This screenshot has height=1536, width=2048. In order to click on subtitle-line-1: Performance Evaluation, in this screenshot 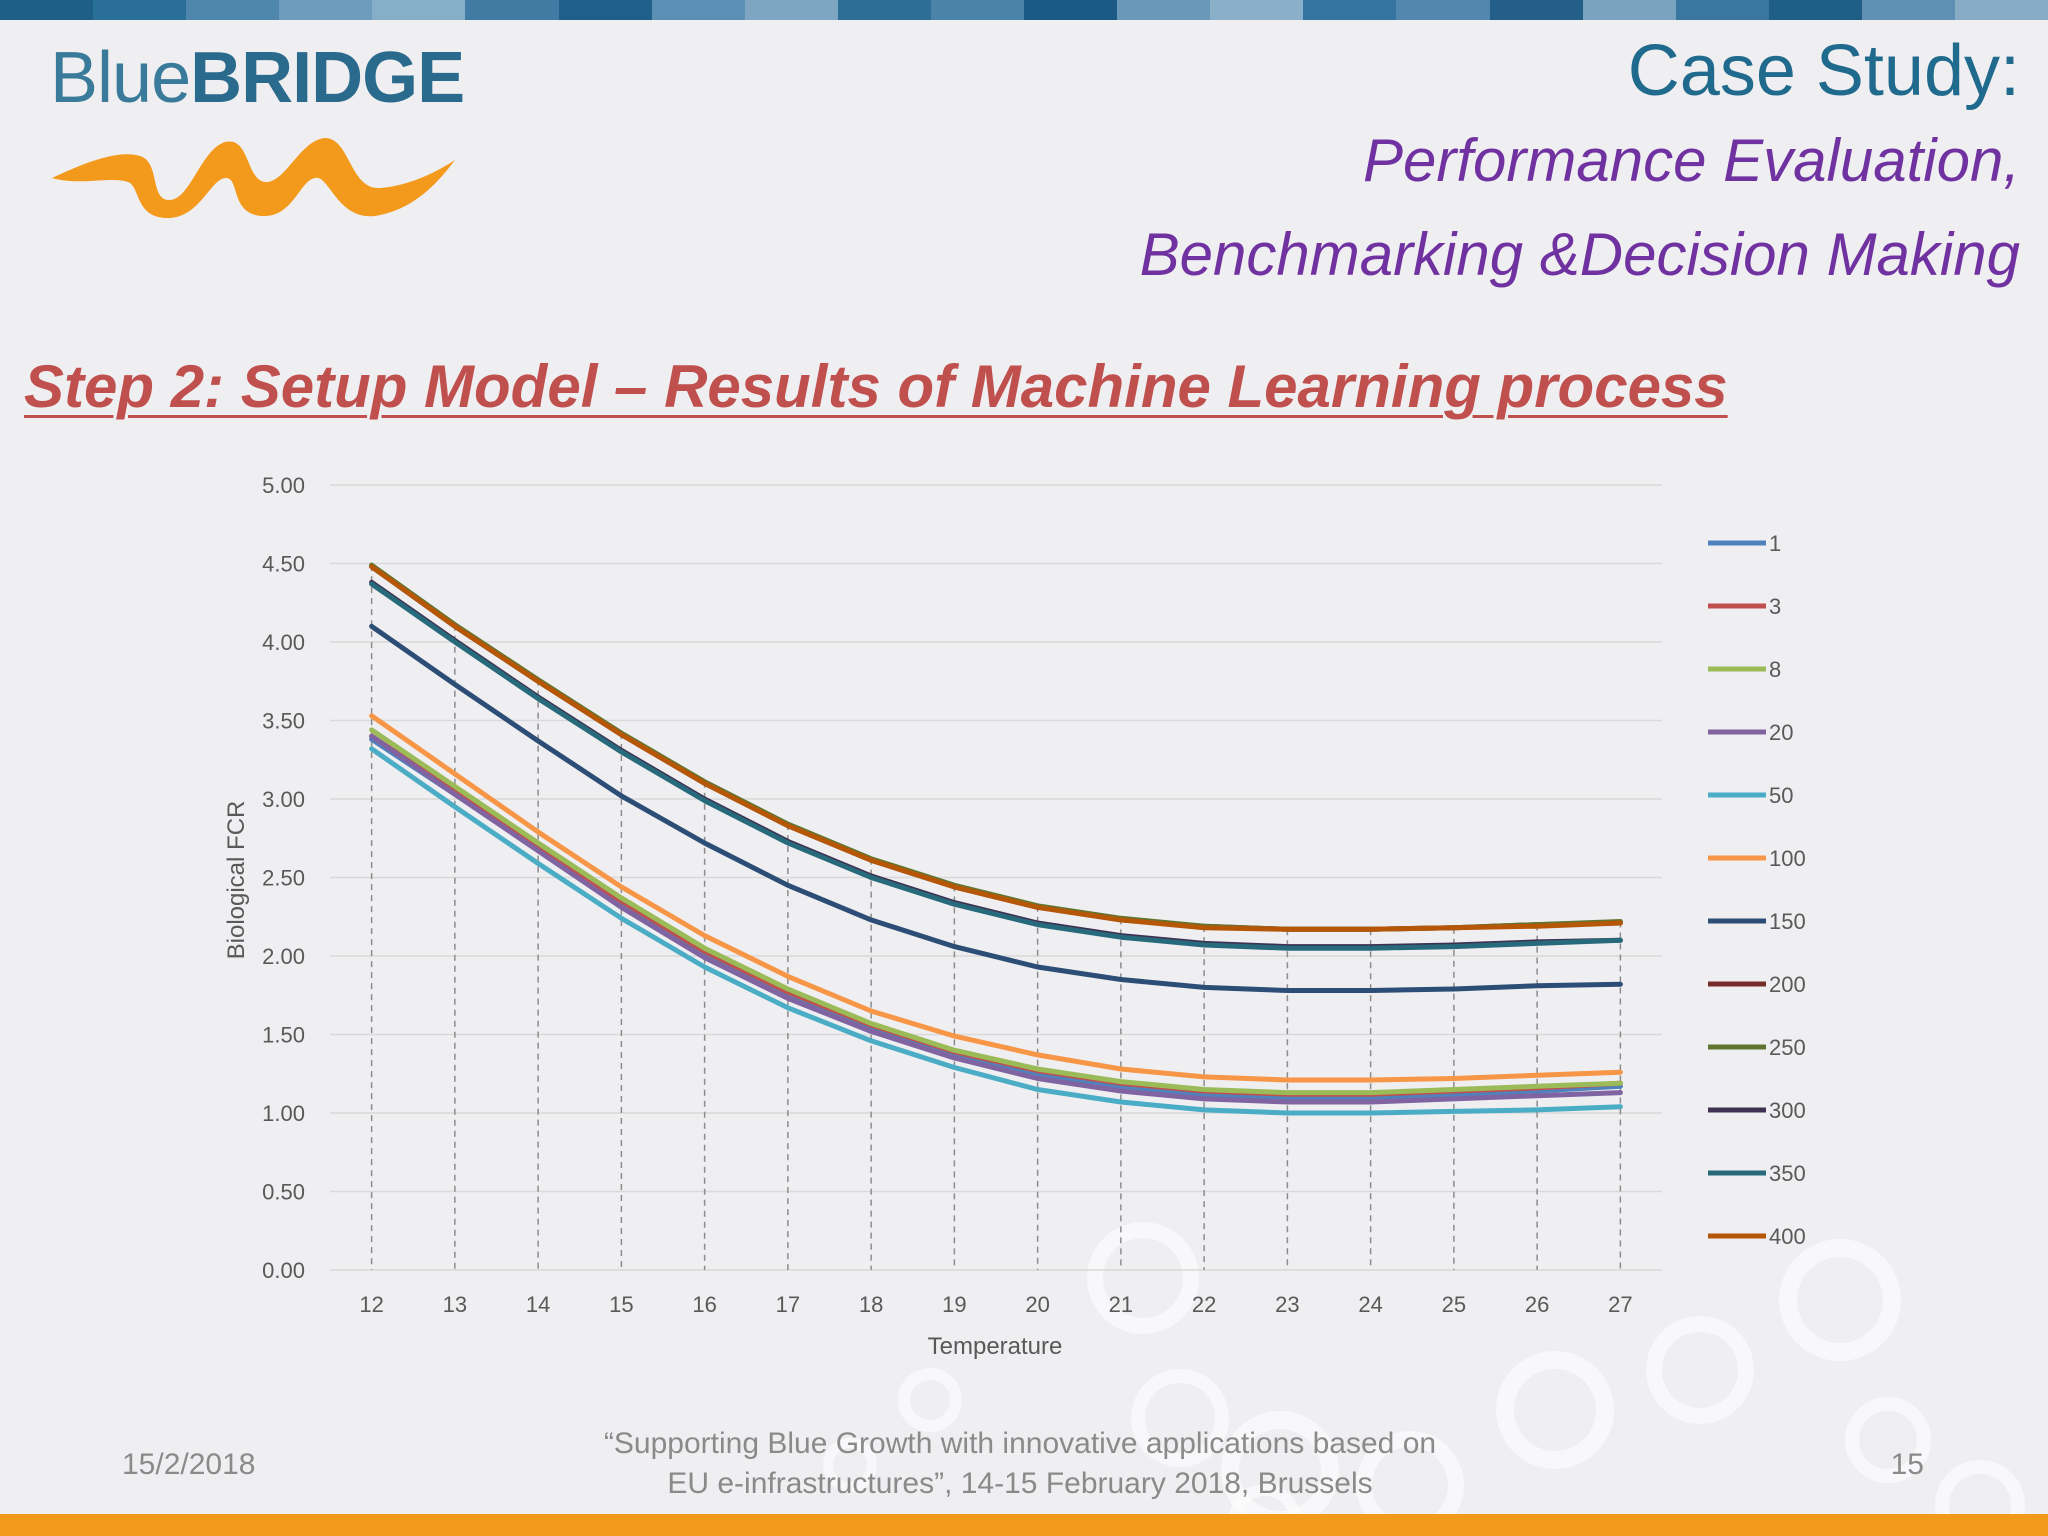, I will do `click(1691, 160)`.